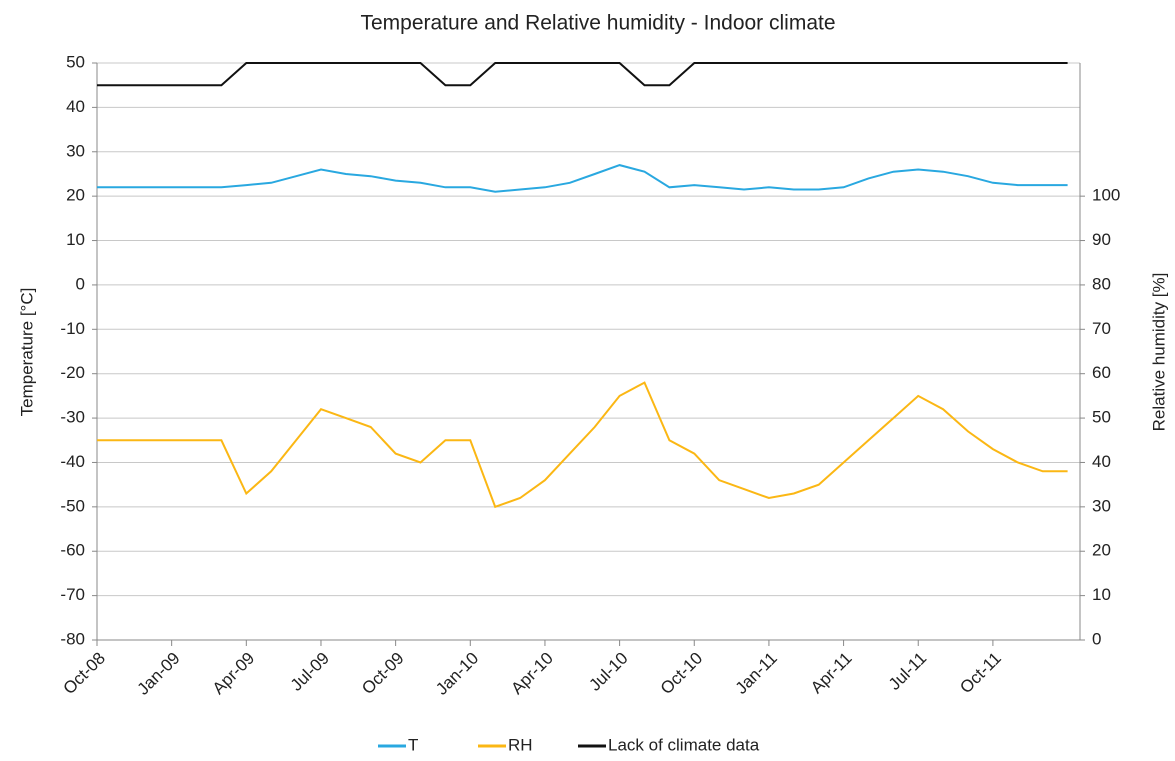 This screenshot has height=761, width=1175. I want to click on y2-tick-label: 20, so click(1101, 550).